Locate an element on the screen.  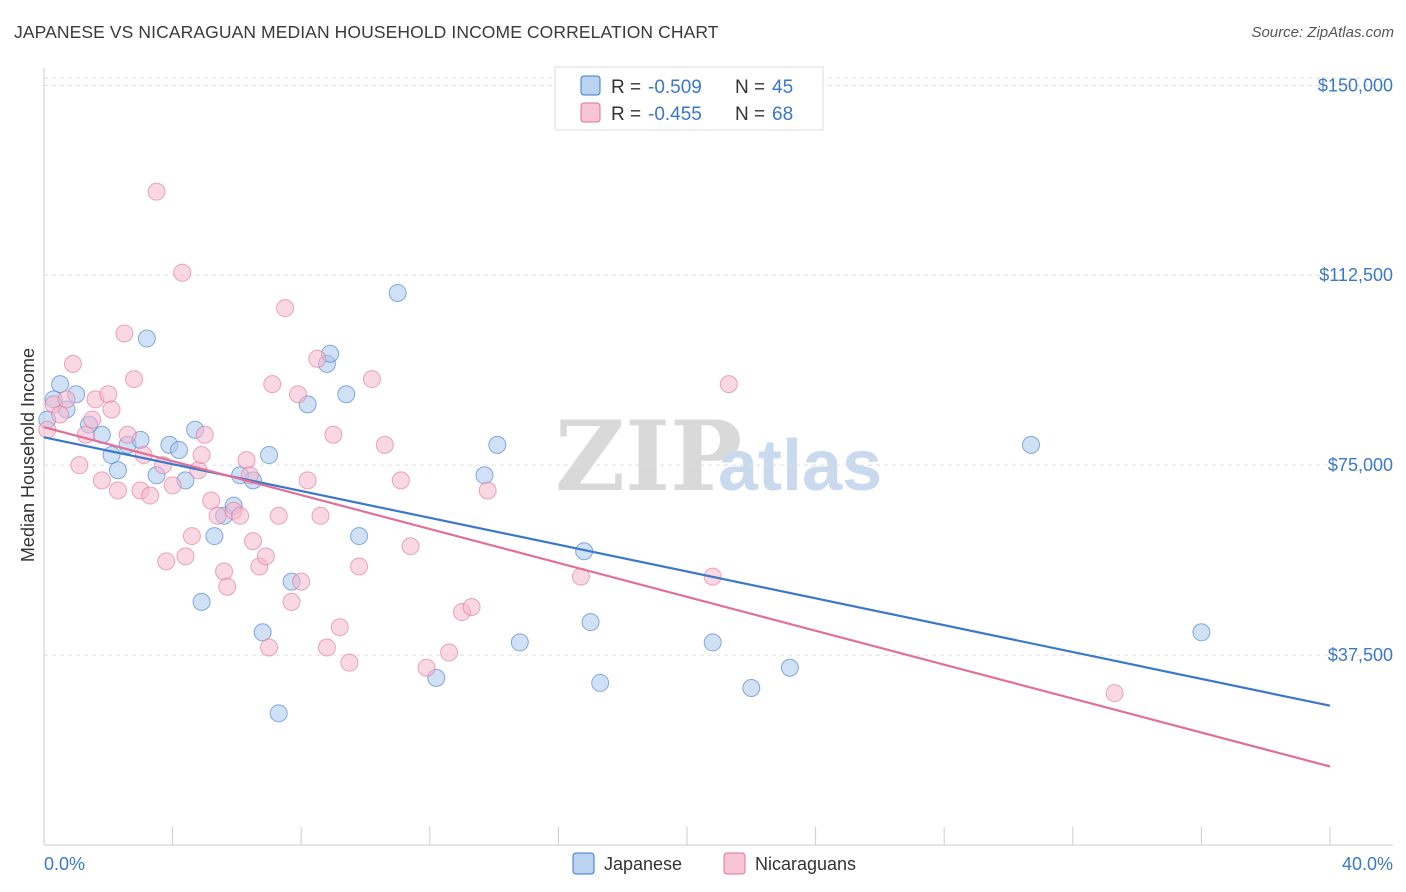
bottom-legend-swatch-japanese is located at coordinates (583, 863).